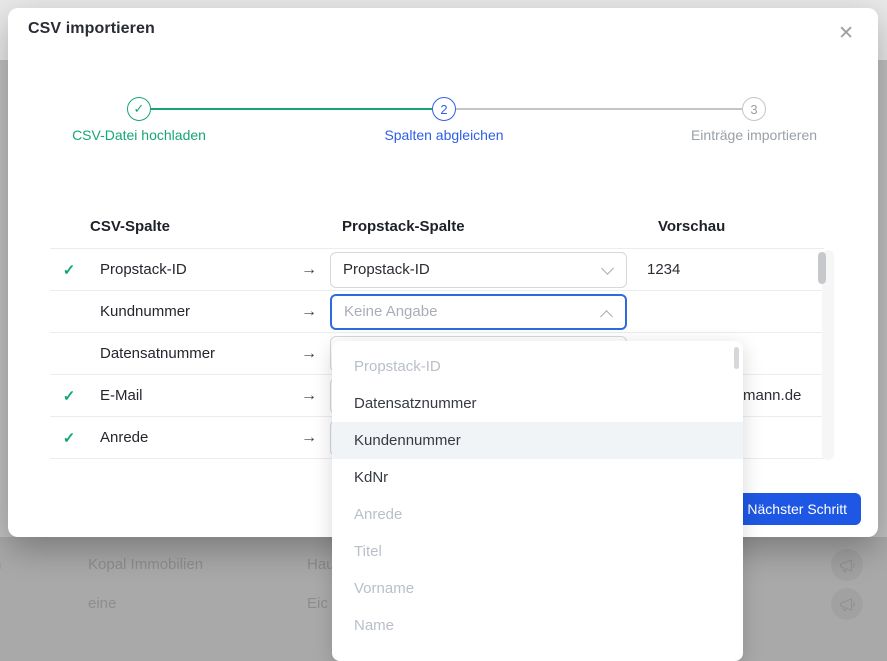 This screenshot has width=887, height=661. What do you see at coordinates (599, 109) in the screenshot?
I see `stepper-connector-upcoming` at bounding box center [599, 109].